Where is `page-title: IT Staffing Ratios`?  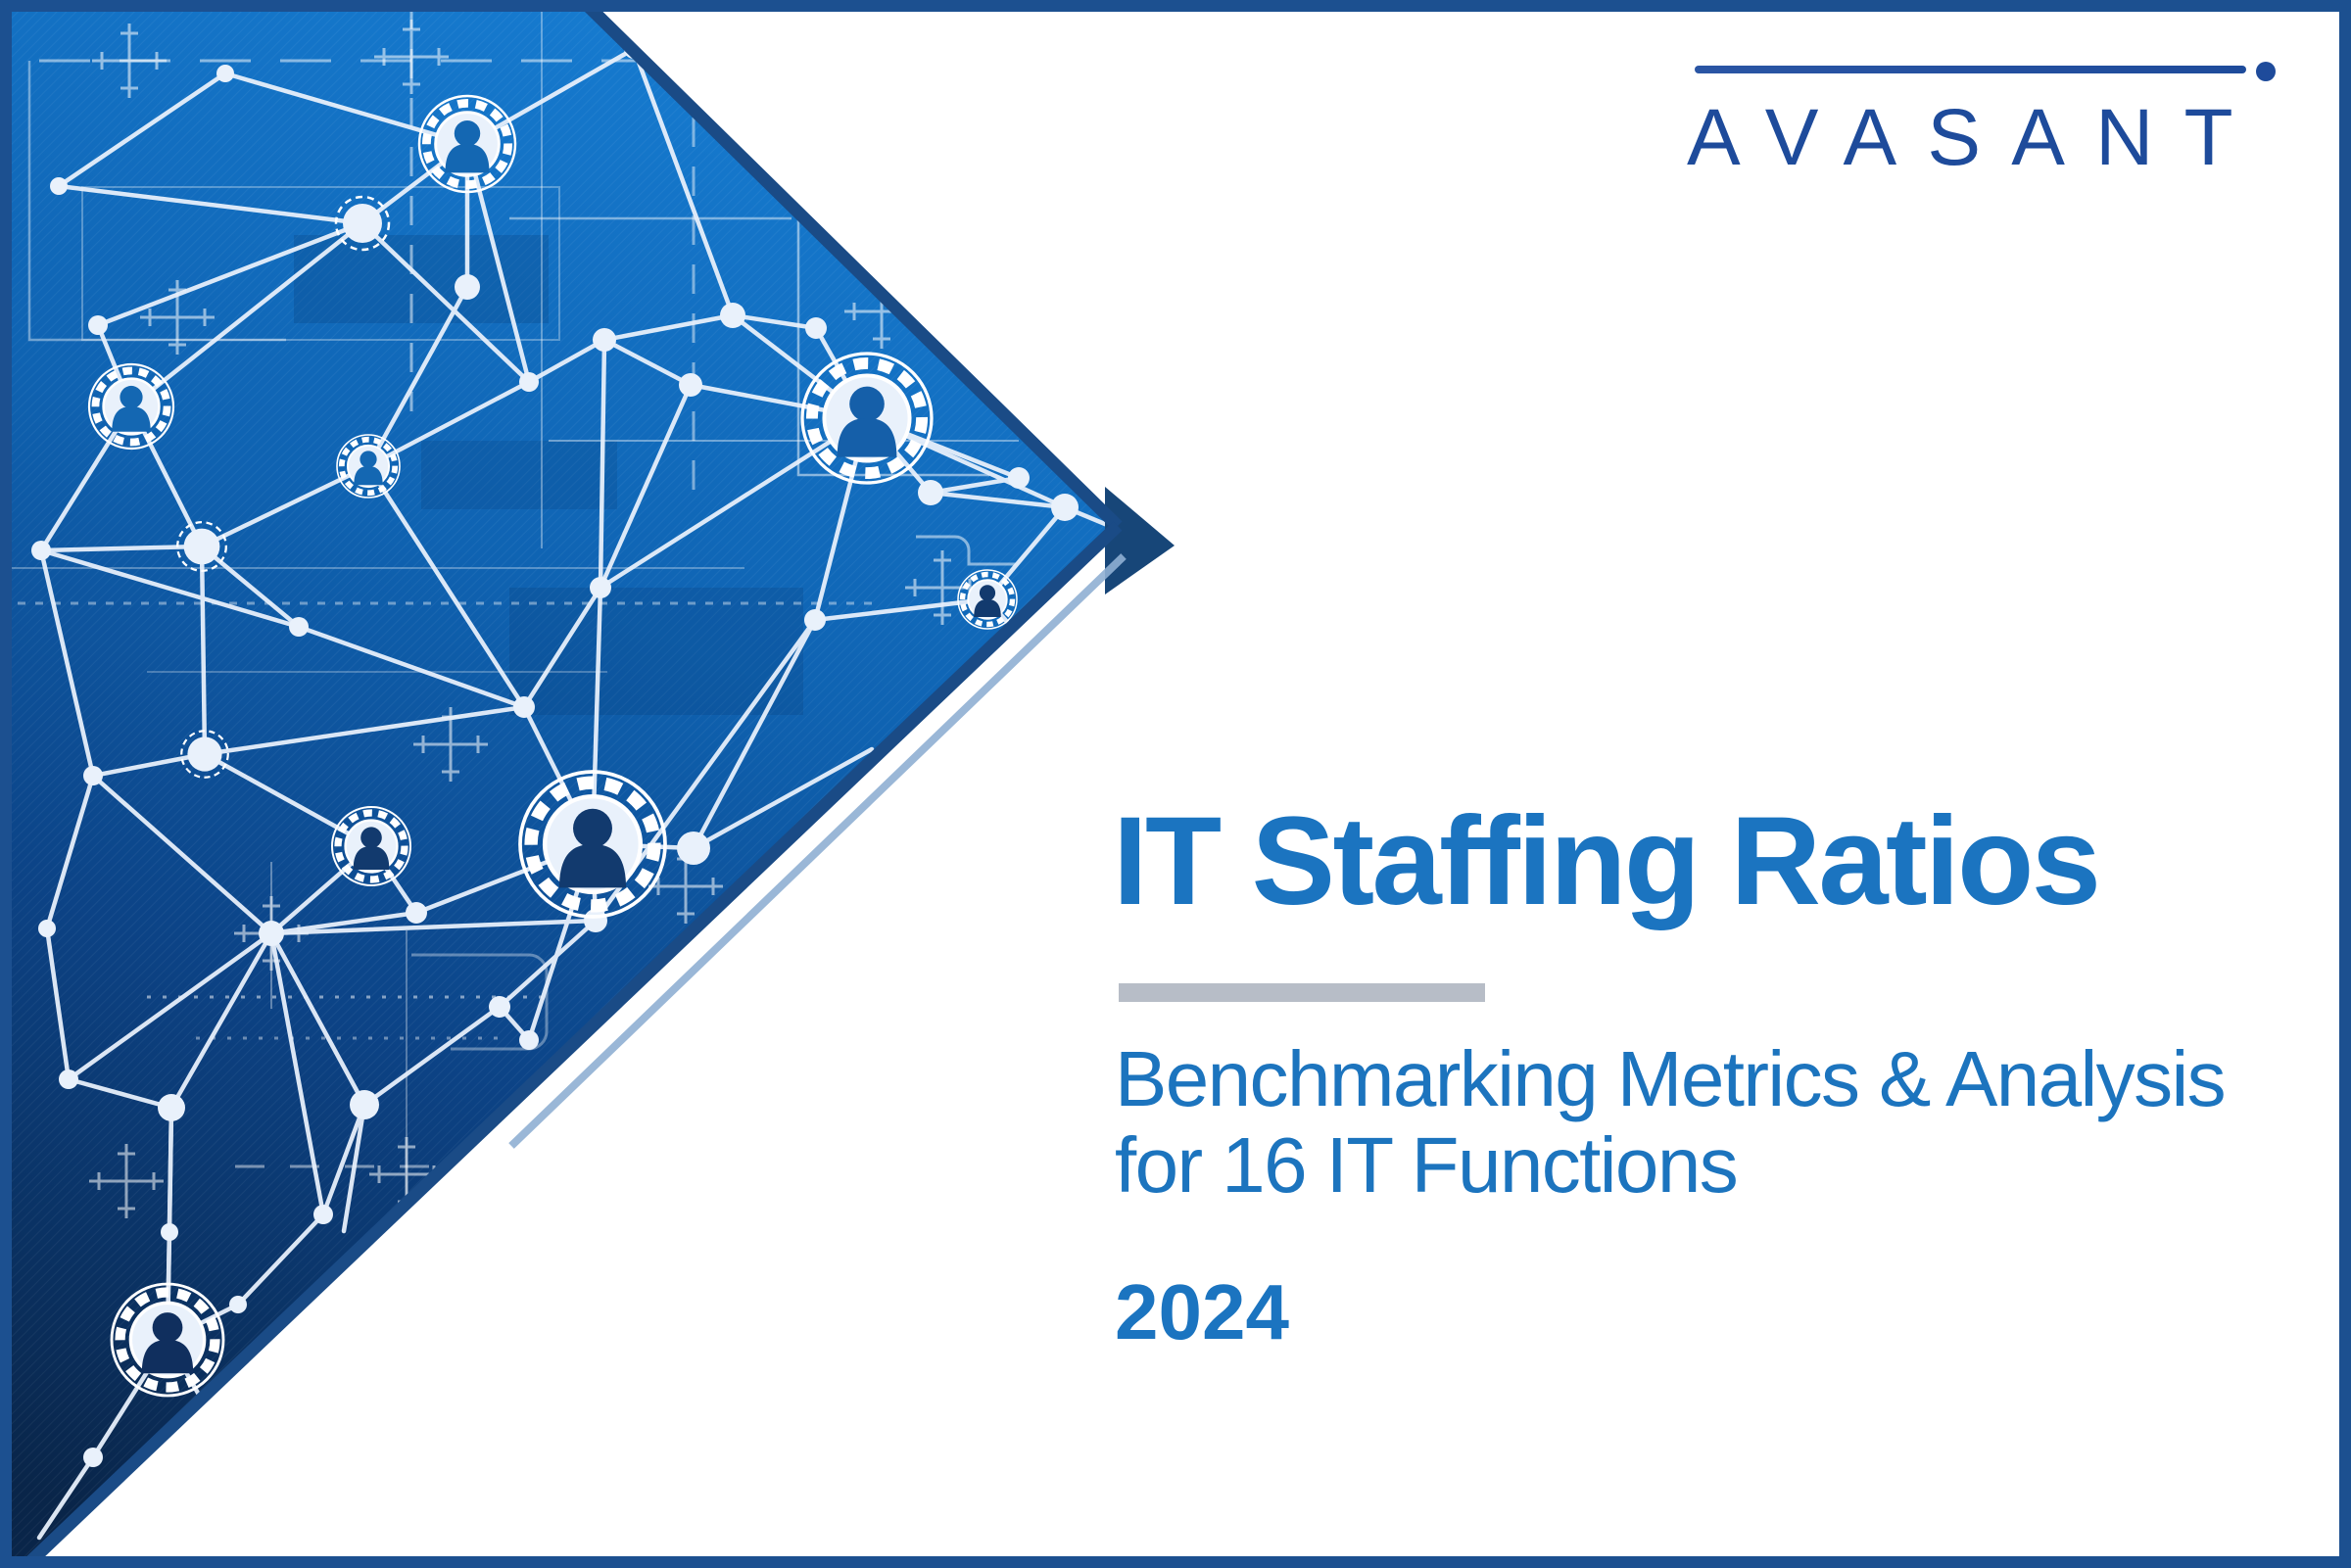
page-title: IT Staffing Ratios is located at coordinates (1607, 861).